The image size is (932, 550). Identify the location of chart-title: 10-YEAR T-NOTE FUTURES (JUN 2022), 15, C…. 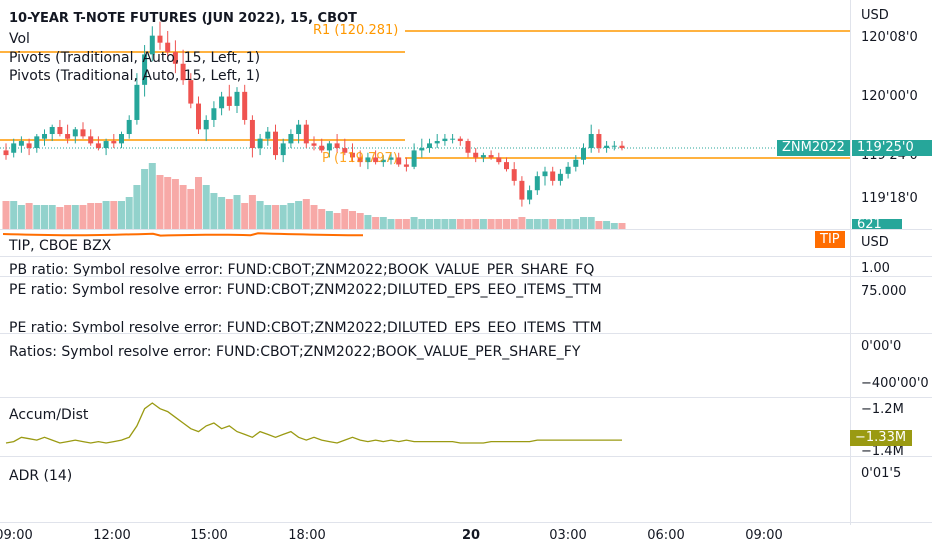
(183, 18).